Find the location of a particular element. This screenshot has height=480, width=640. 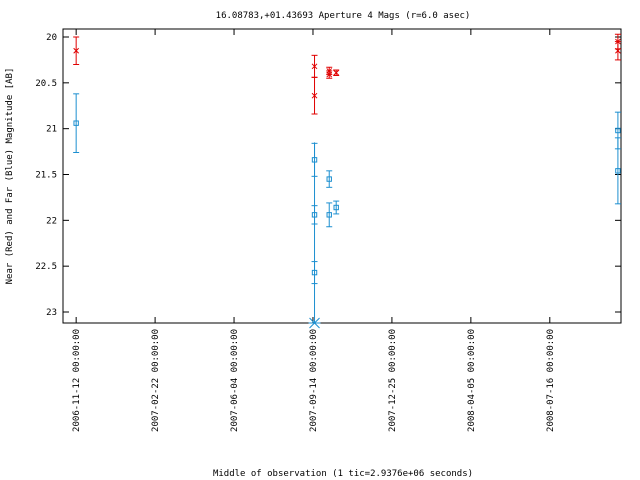

x-tick-label: 2006-11-12 00:00:00 is located at coordinates (77, 380).